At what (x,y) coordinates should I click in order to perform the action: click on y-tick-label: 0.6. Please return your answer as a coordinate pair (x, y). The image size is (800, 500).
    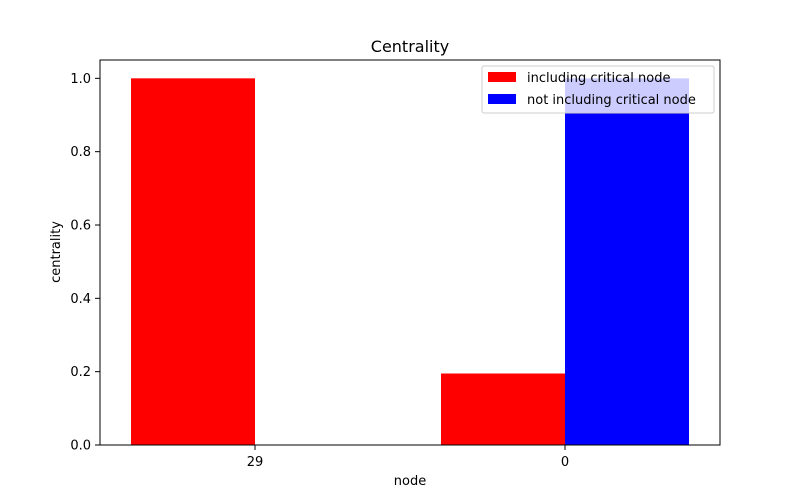
    Looking at the image, I should click on (80, 226).